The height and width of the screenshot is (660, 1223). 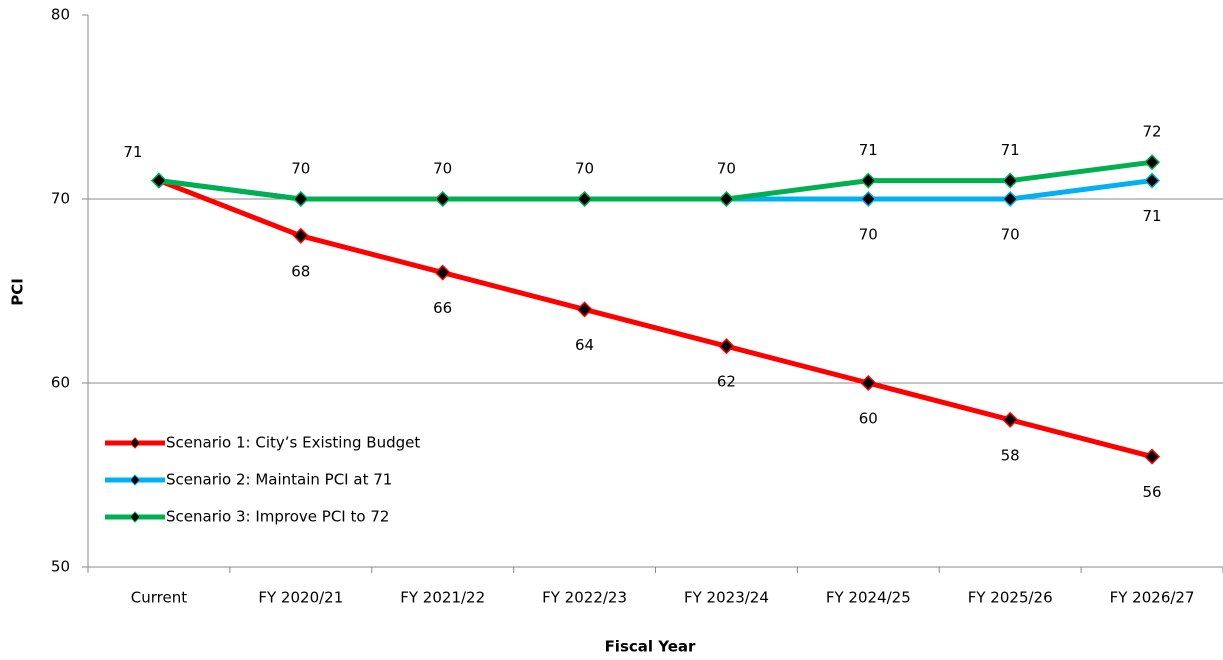 What do you see at coordinates (60, 199) in the screenshot?
I see `y-tick-label: 70` at bounding box center [60, 199].